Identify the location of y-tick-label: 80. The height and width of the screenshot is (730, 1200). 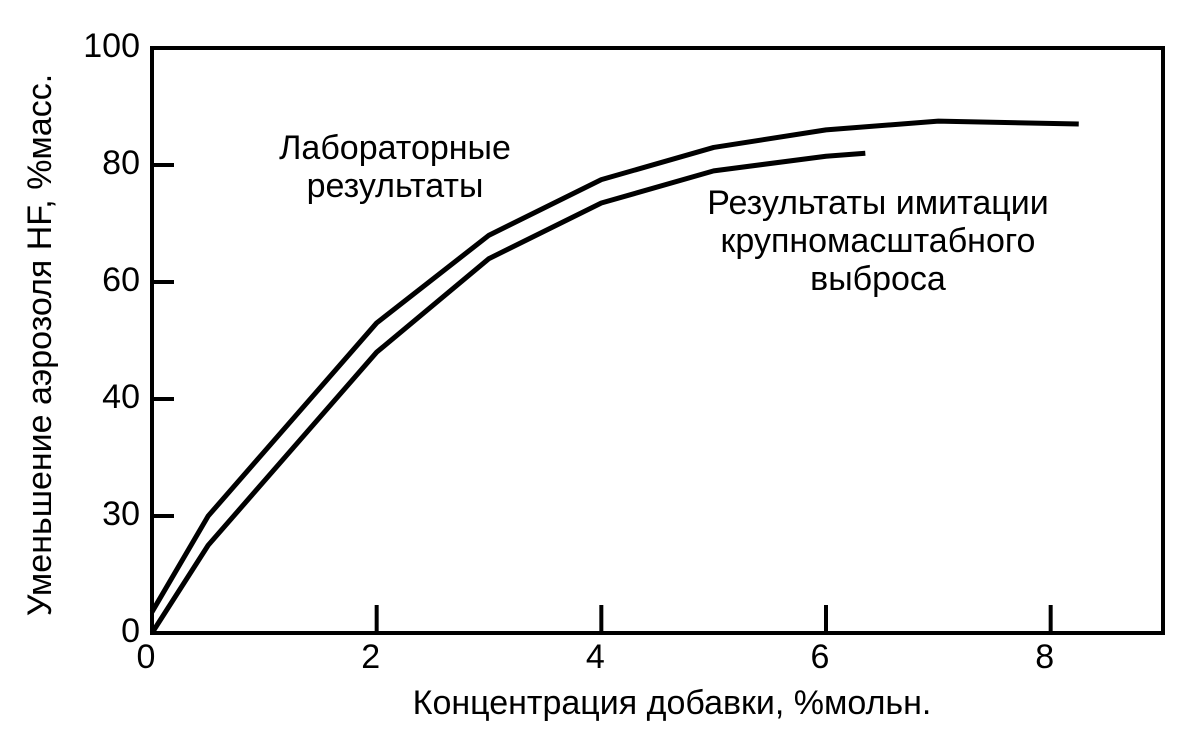
(121, 163).